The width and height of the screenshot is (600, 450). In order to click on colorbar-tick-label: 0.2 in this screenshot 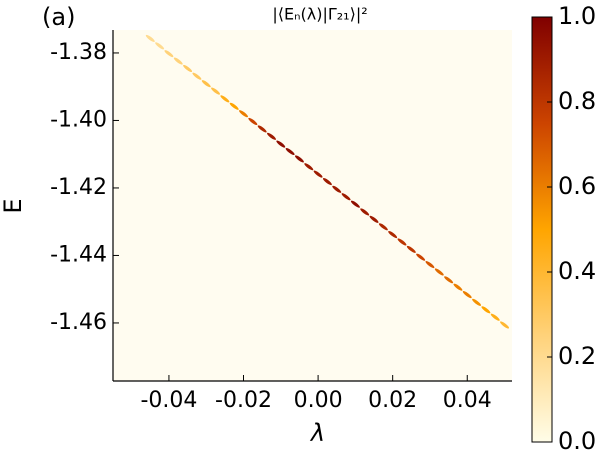, I will do `click(577, 356)`.